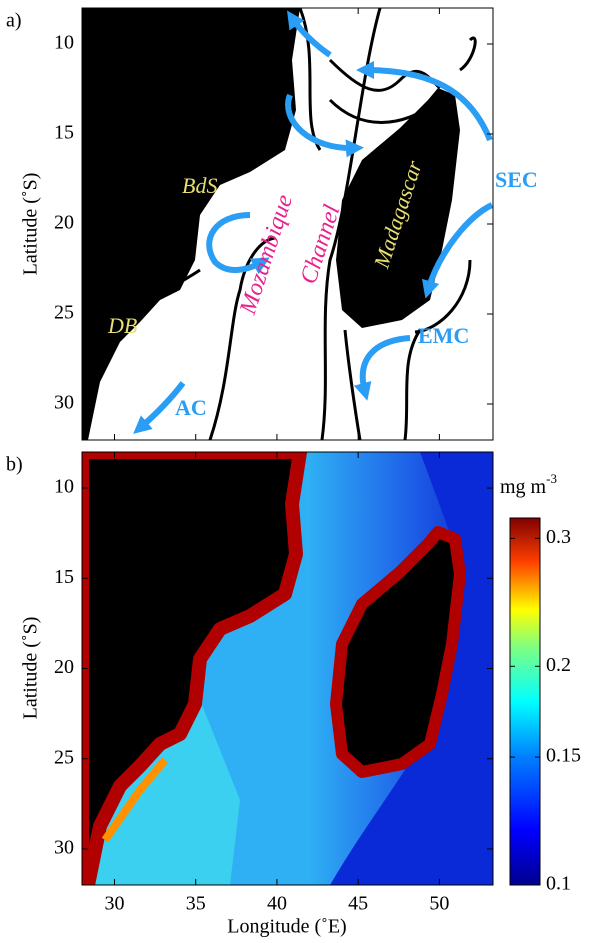  I want to click on panel-label: b), so click(14, 465).